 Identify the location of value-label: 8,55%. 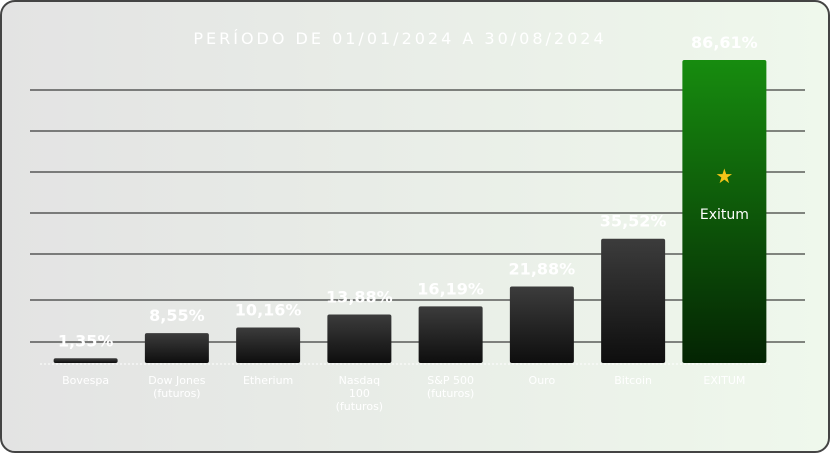
(177, 315).